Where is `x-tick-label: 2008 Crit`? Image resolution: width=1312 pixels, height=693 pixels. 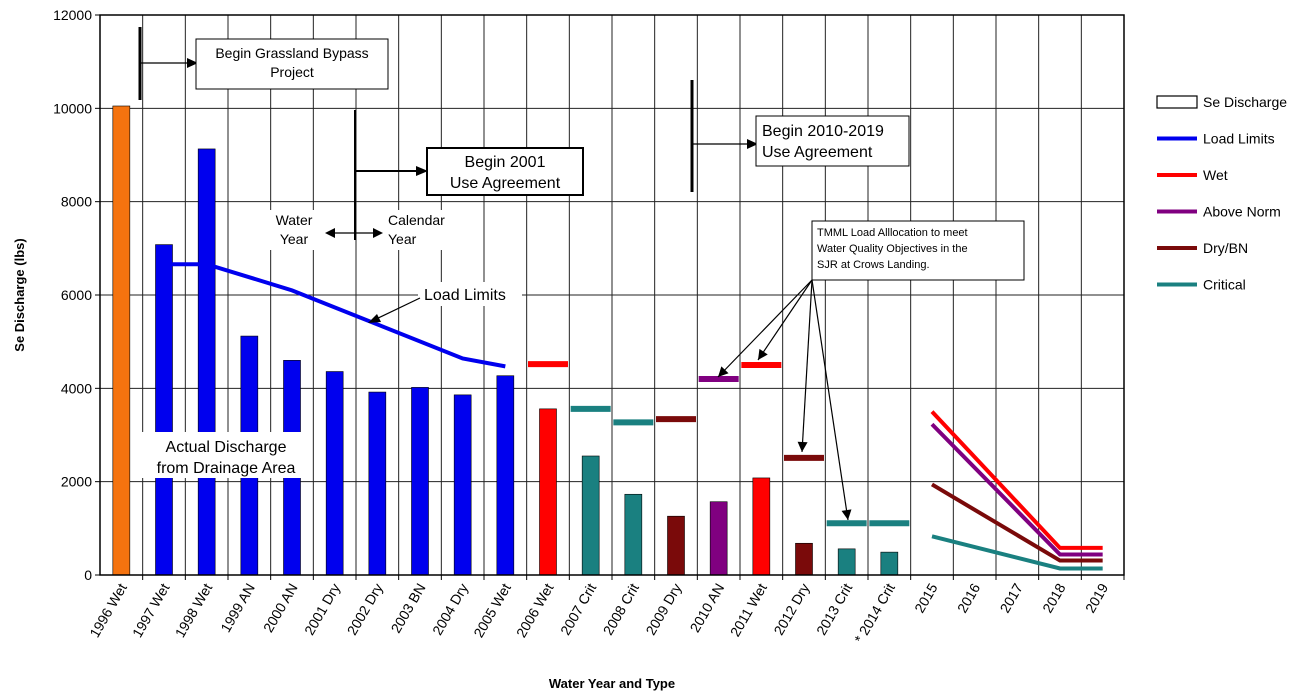
x-tick-label: 2008 Crit is located at coordinates (621, 608).